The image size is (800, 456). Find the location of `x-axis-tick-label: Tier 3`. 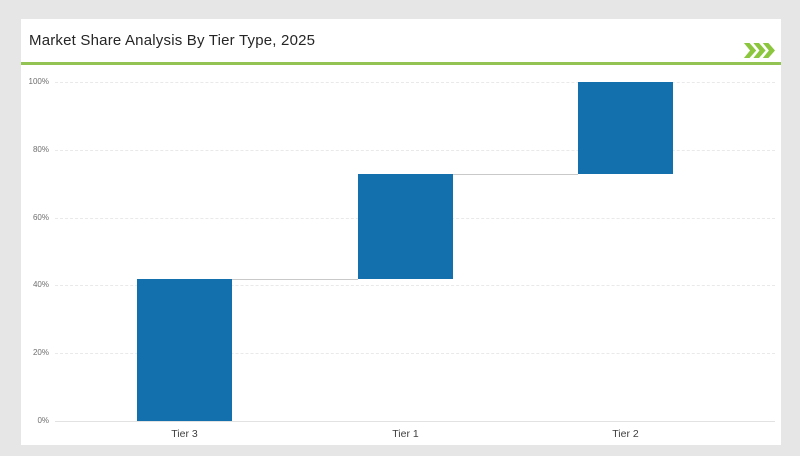

x-axis-tick-label: Tier 3 is located at coordinates (184, 434).